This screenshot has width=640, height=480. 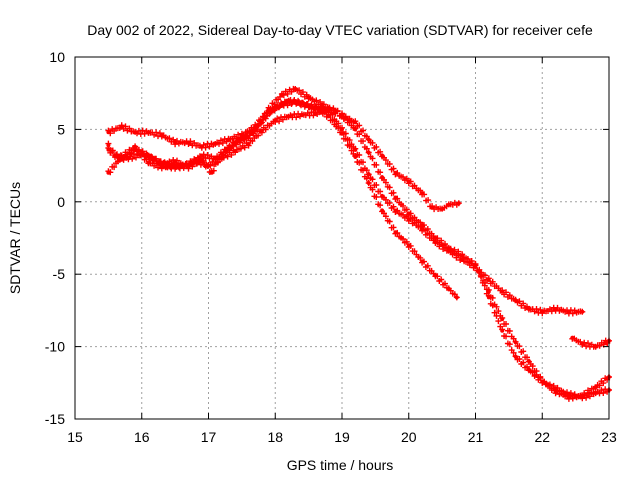 What do you see at coordinates (15, 238) in the screenshot?
I see `y-axis-label: SDTVAR / TECUs` at bounding box center [15, 238].